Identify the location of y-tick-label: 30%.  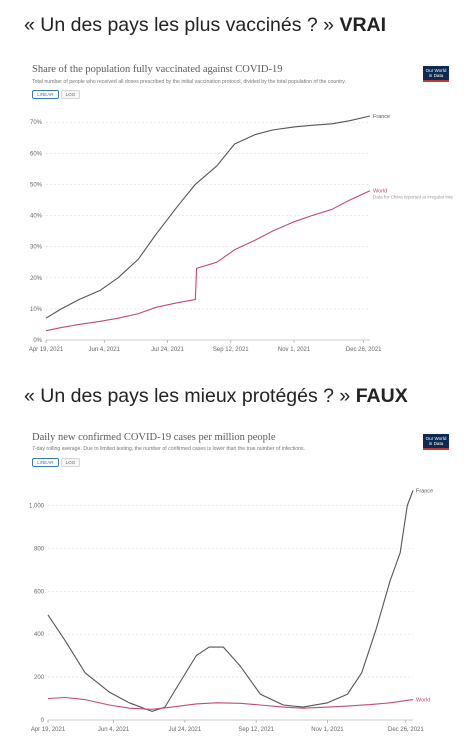
(36, 248).